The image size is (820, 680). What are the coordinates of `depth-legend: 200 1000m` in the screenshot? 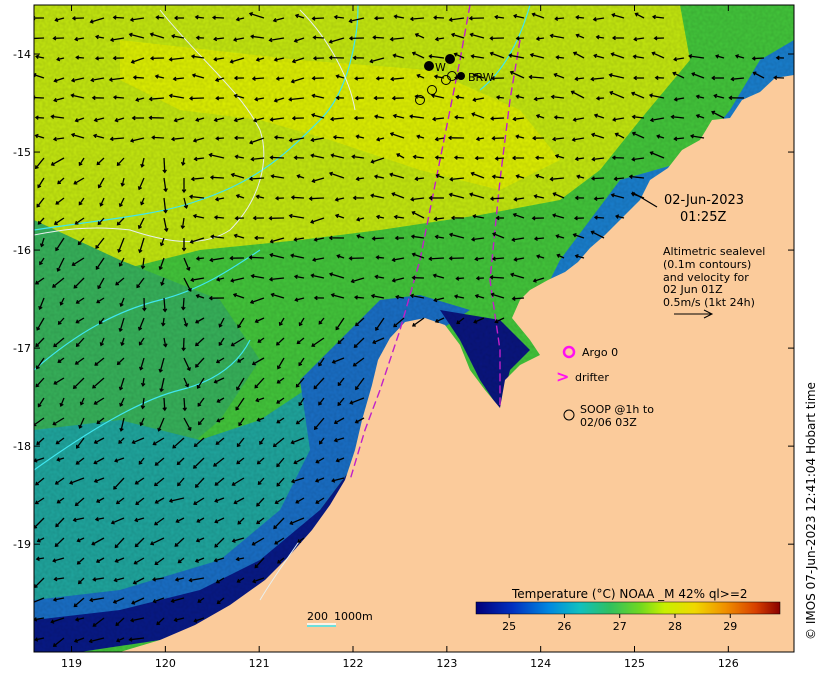 It's located at (340, 618).